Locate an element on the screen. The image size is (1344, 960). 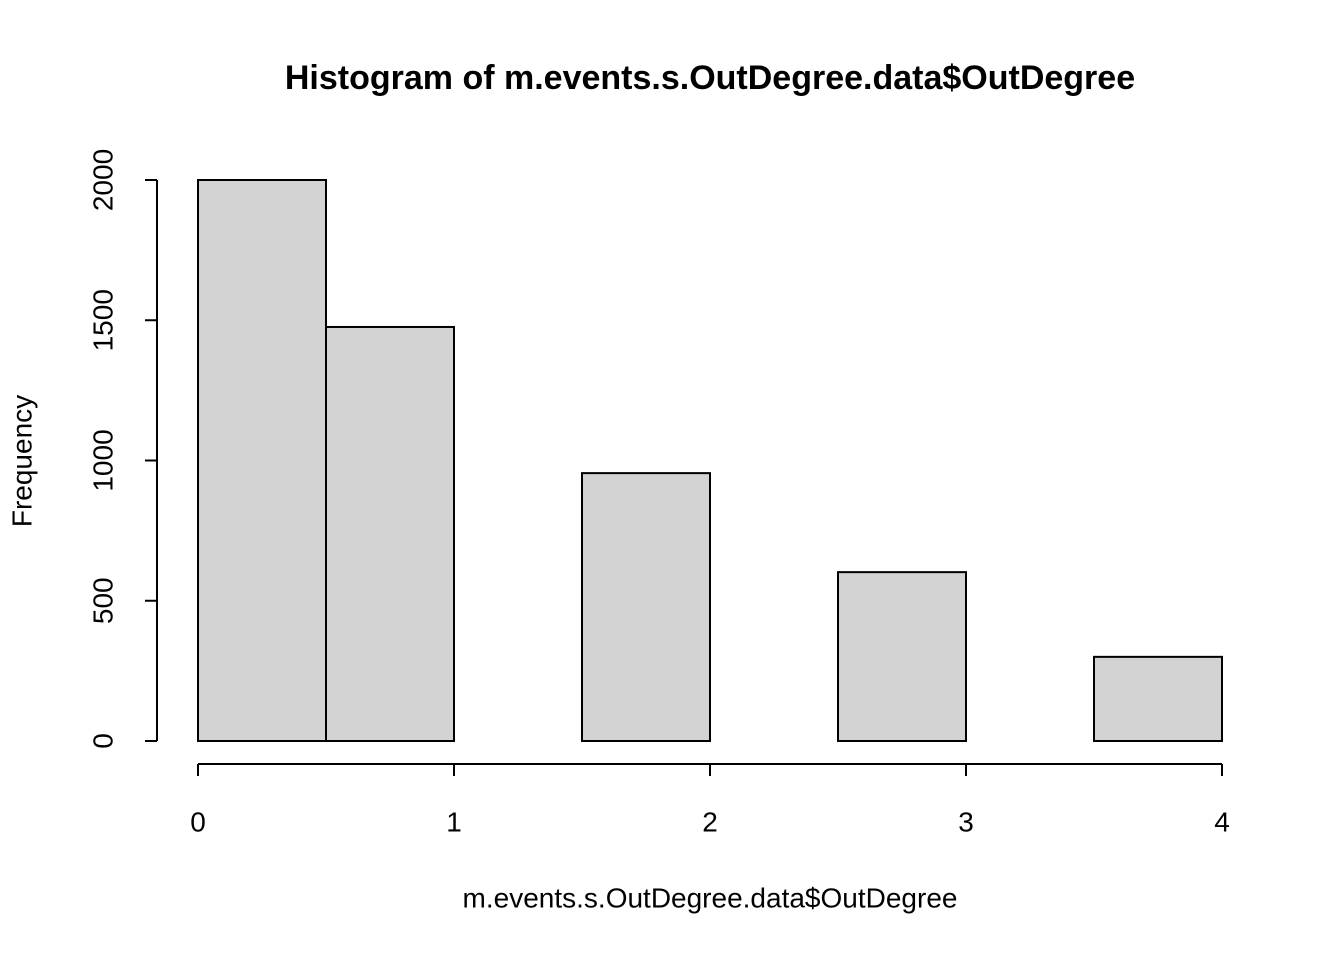
x-tick-label: 3 is located at coordinates (966, 821).